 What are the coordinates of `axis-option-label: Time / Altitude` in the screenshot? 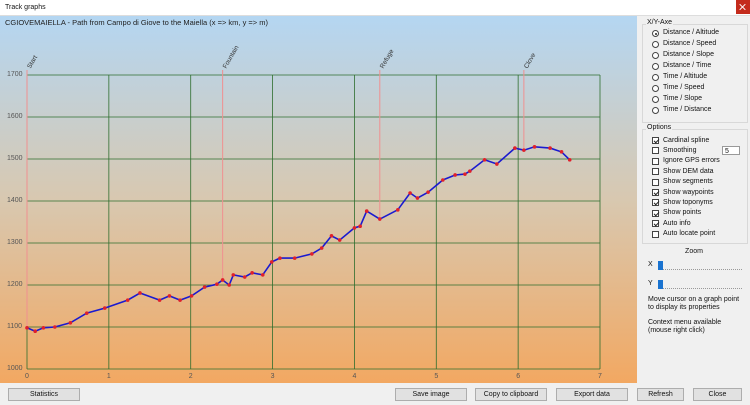 It's located at (685, 76).